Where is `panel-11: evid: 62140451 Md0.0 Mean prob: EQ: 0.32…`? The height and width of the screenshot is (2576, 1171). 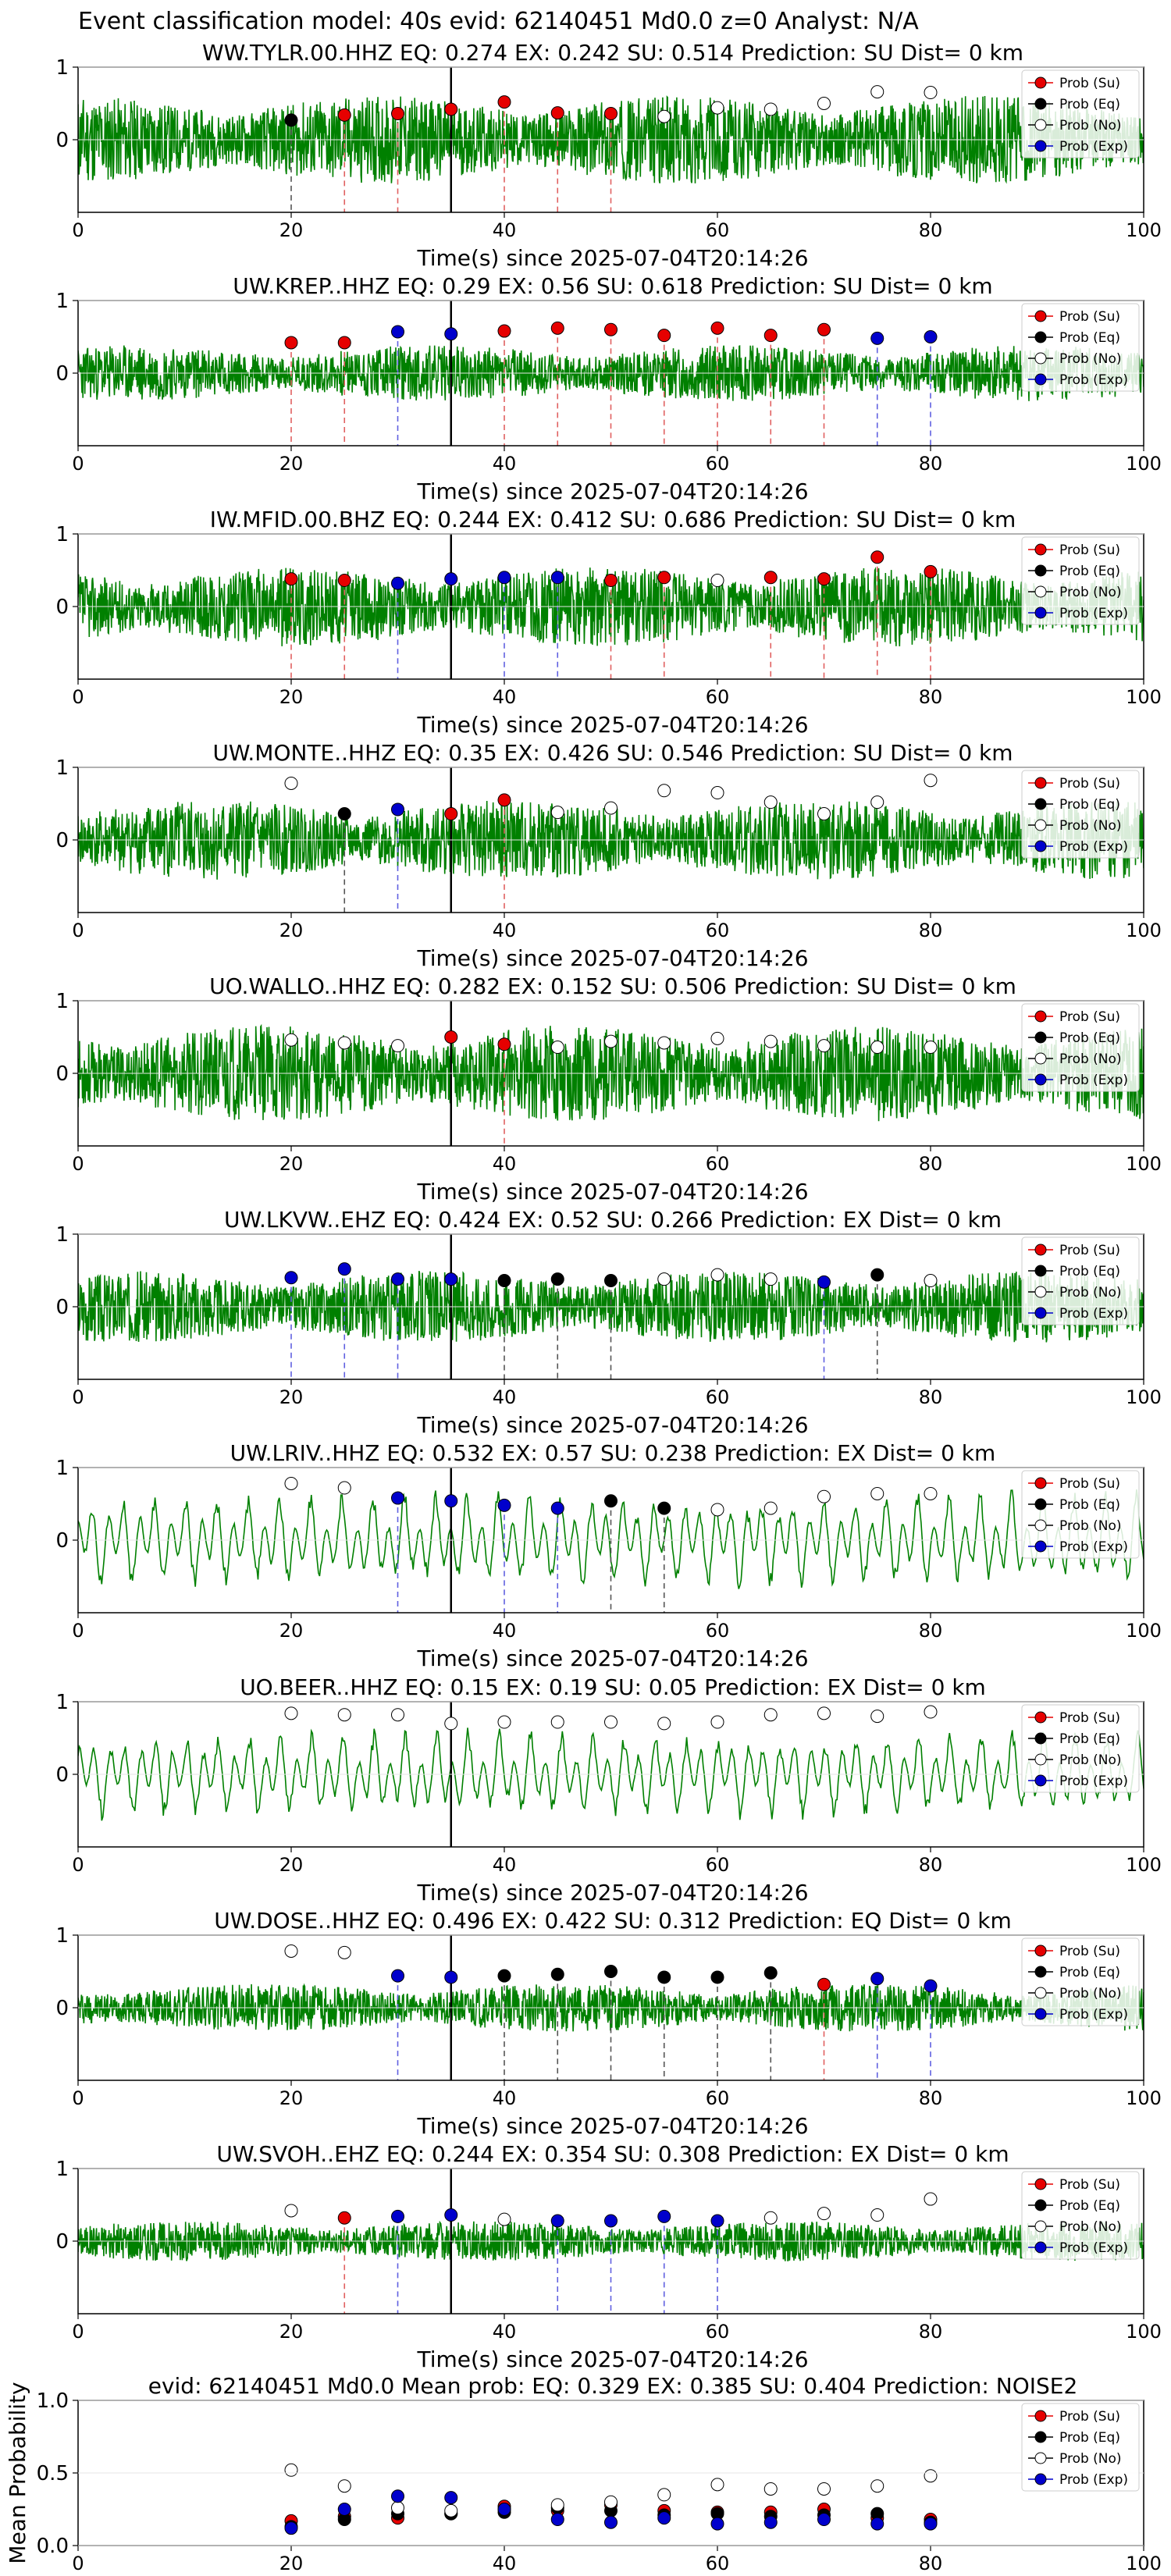 panel-11: evid: 62140451 Md0.0 Mean prob: EQ: 0.32… is located at coordinates (583, 2473).